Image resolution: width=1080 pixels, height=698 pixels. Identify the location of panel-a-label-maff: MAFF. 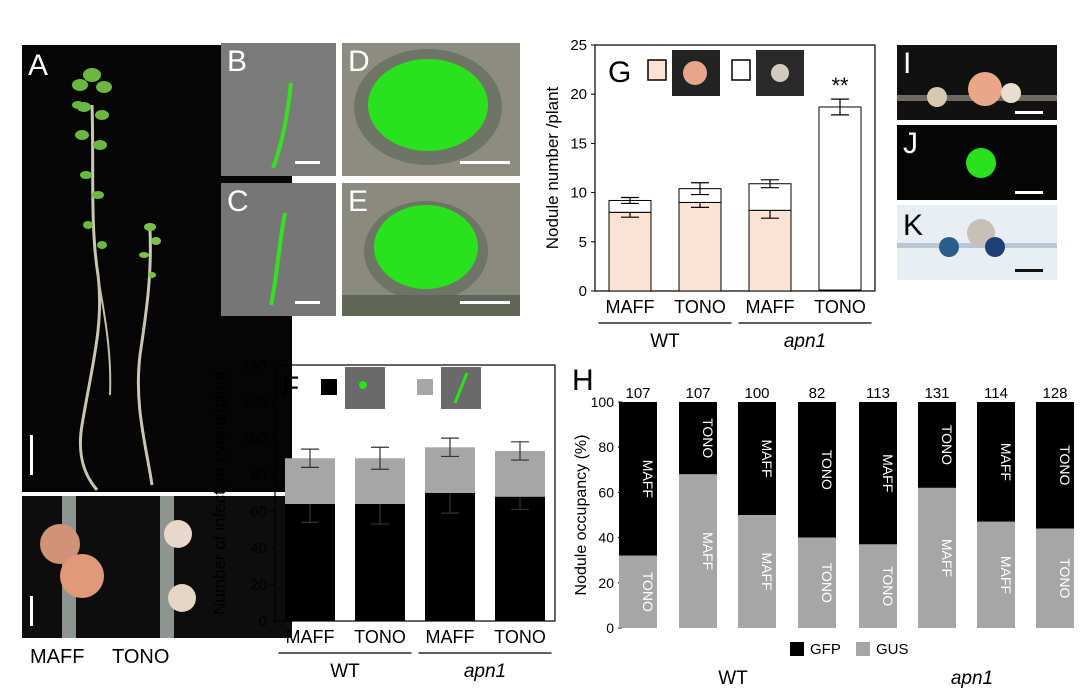
(57, 657).